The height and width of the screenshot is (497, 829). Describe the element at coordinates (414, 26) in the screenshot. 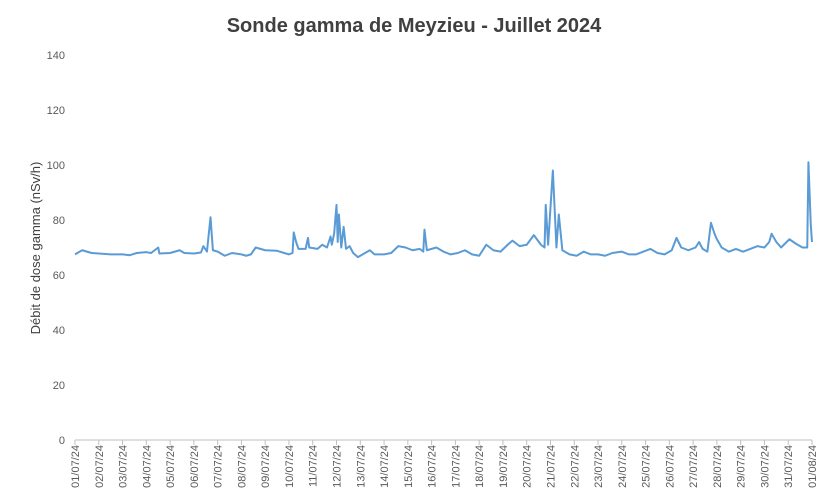

I see `chart-title: Sonde gamma de Meyzieu - Juillet 2024` at that location.